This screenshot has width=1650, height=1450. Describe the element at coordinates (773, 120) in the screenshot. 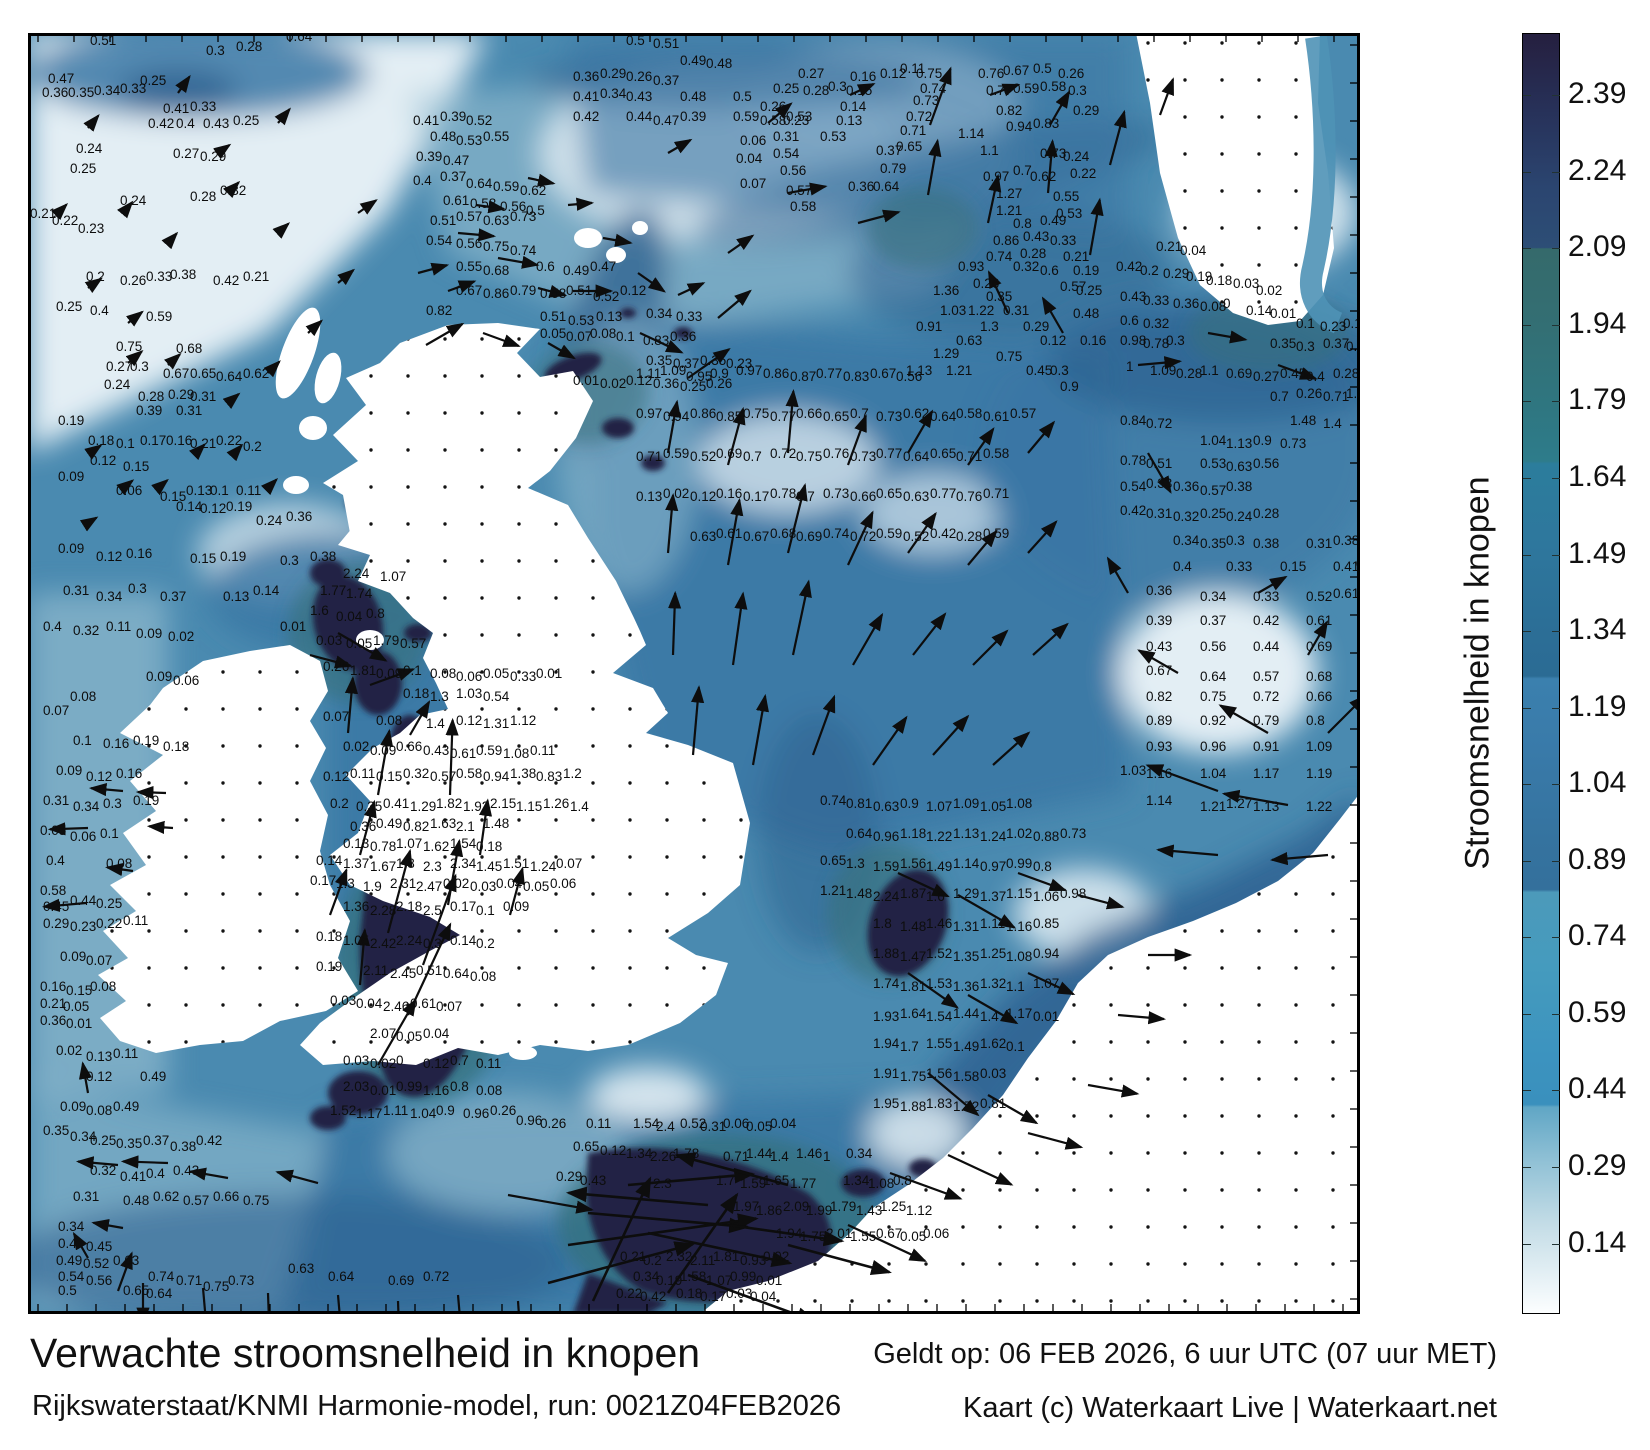

I see `svg-text: 0.58` at that location.